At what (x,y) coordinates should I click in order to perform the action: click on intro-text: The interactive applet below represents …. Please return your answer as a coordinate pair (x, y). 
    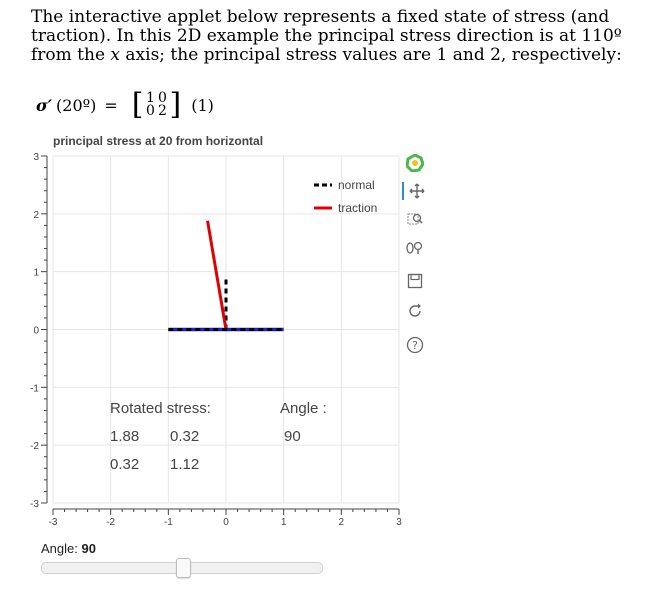
    Looking at the image, I should click on (331, 36).